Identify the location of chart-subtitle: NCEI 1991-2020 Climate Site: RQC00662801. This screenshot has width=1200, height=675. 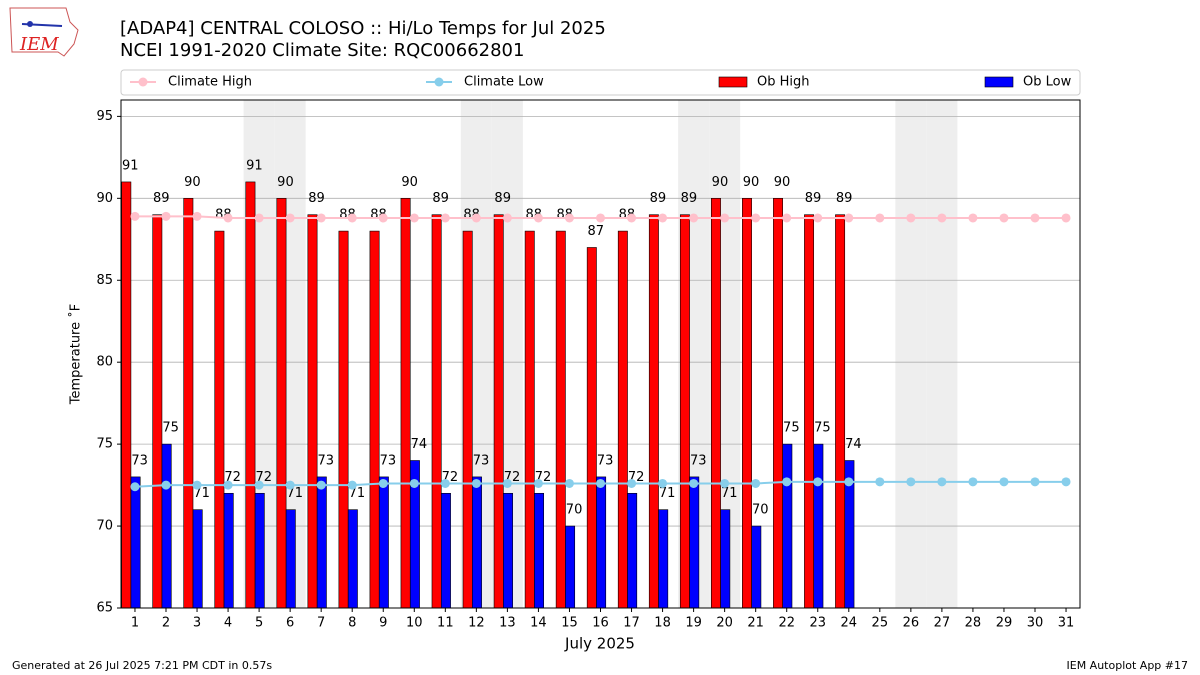
(322, 50).